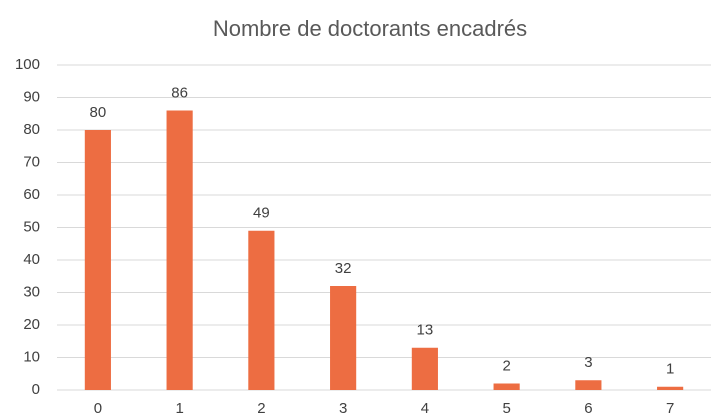  Describe the element at coordinates (31, 161) in the screenshot. I see `y-tick-label: 70` at that location.